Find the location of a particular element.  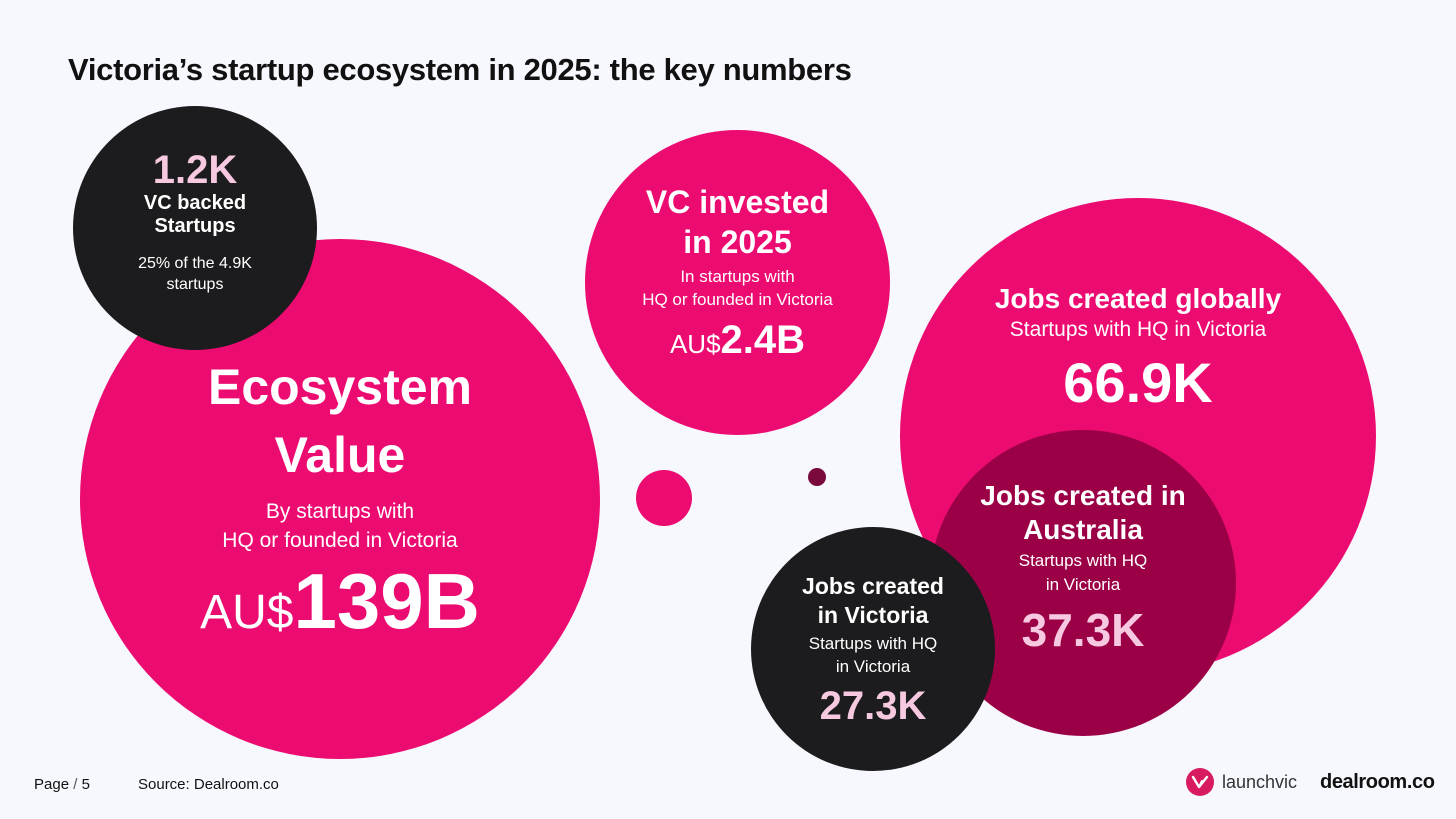

jobs-global-heading: Jobs created globally is located at coordinates (1138, 298).